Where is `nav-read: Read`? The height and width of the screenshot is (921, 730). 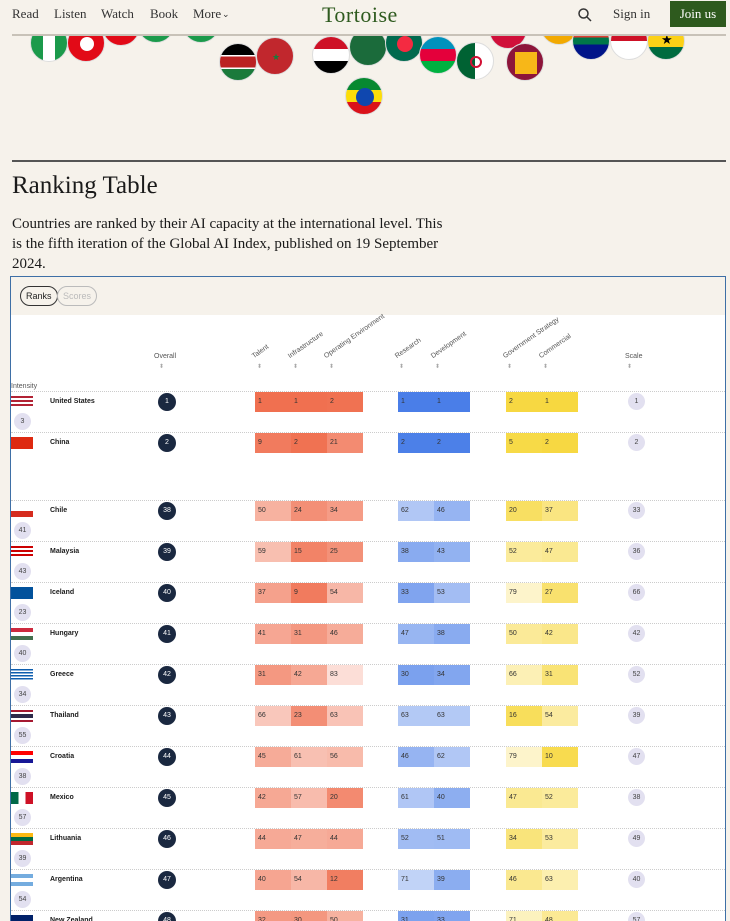 nav-read: Read is located at coordinates (25, 13).